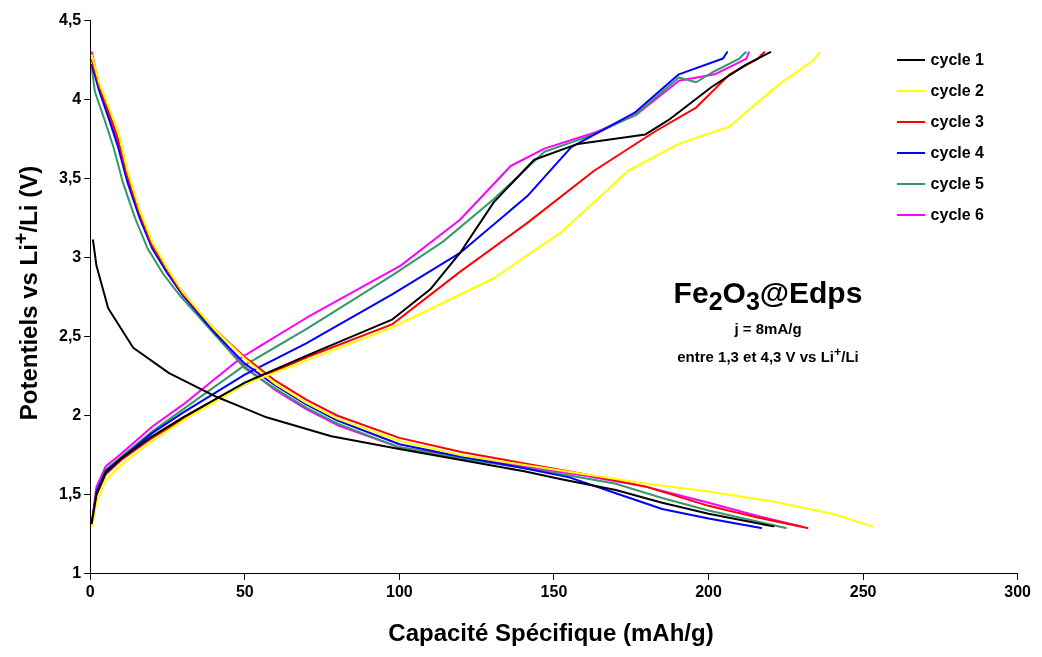 The height and width of the screenshot is (657, 1042). Describe the element at coordinates (957, 183) in the screenshot. I see `legend-label: cycle 5` at that location.